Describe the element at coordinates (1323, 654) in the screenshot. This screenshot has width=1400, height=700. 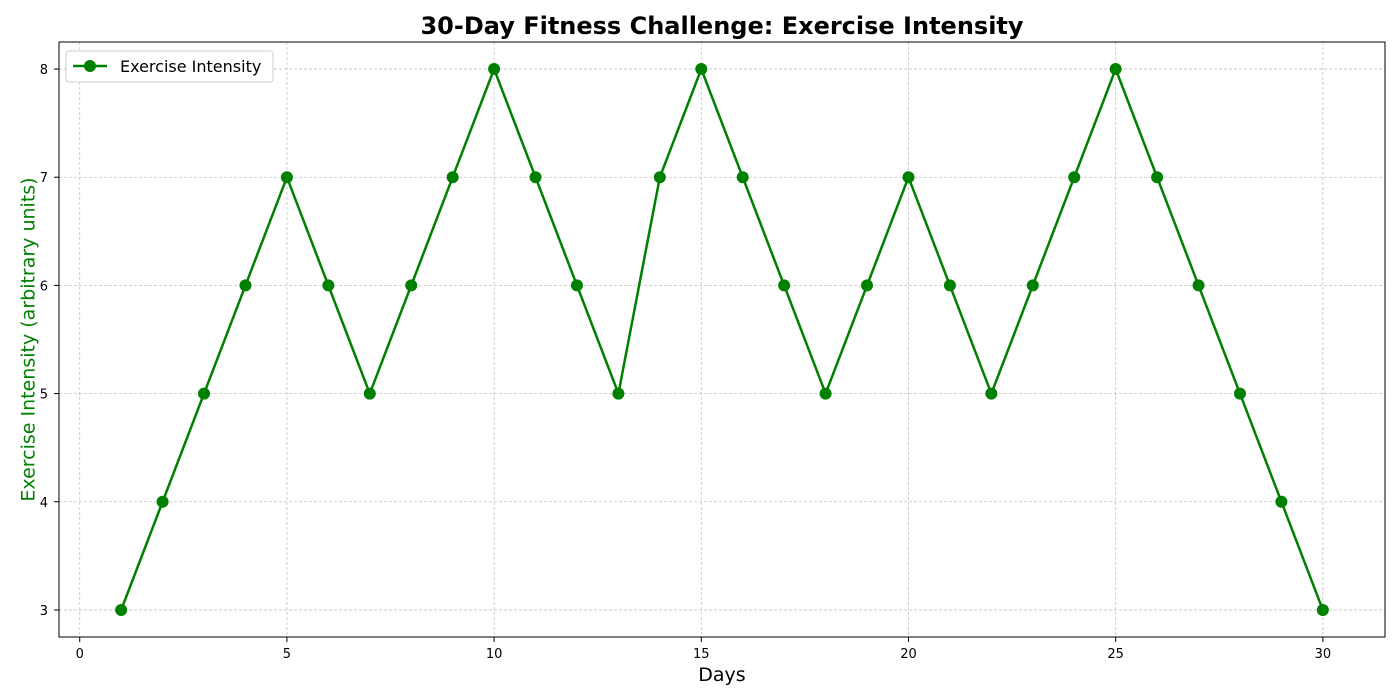
I see `x-tick-label: 30` at that location.